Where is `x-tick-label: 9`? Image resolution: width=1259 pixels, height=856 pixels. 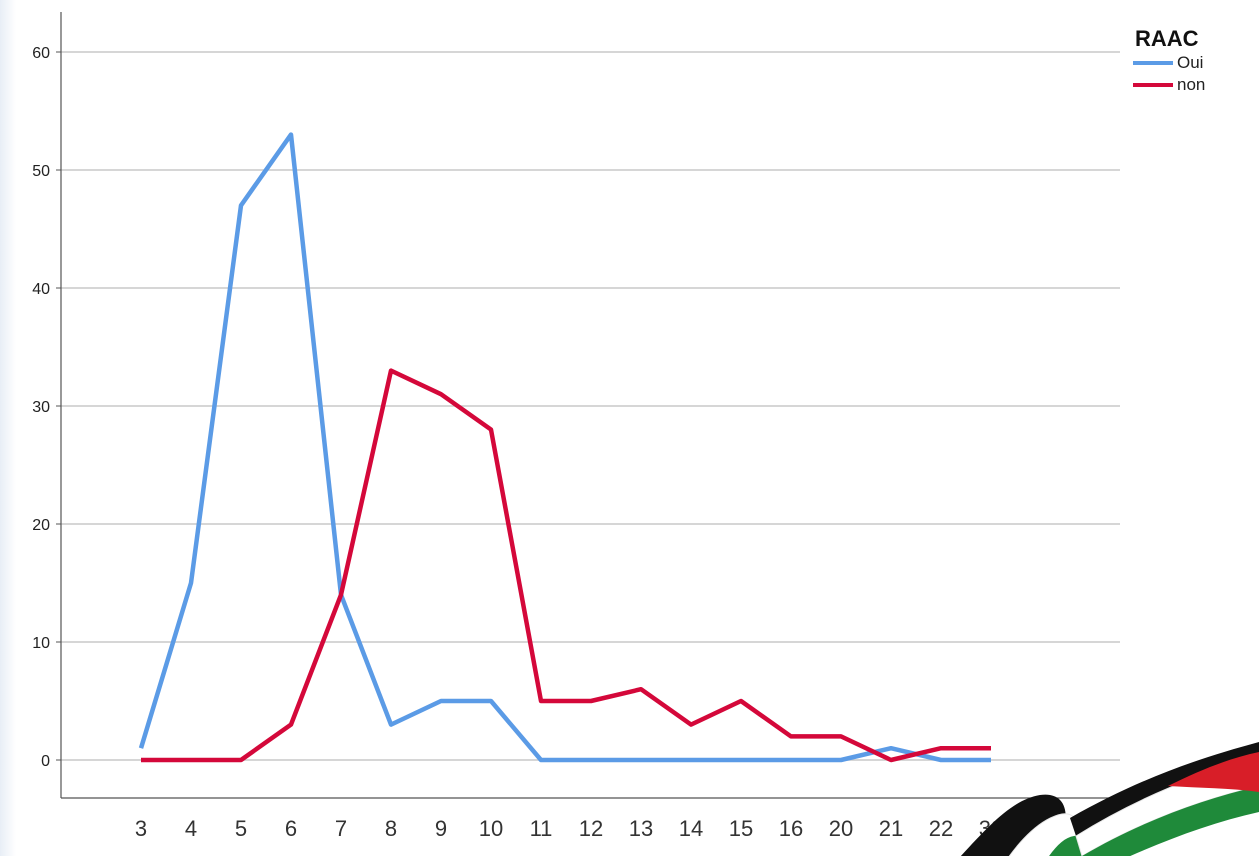
x-tick-label: 9 is located at coordinates (441, 828).